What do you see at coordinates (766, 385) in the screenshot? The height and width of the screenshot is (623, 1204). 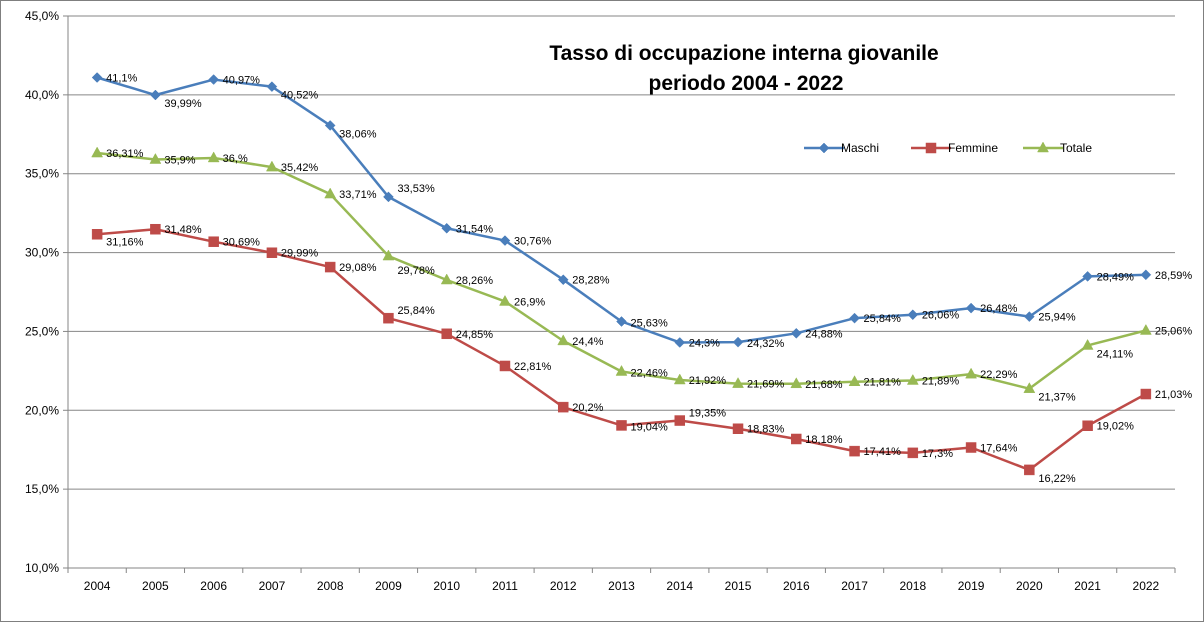 I see `data-label-totale: 21,69%` at bounding box center [766, 385].